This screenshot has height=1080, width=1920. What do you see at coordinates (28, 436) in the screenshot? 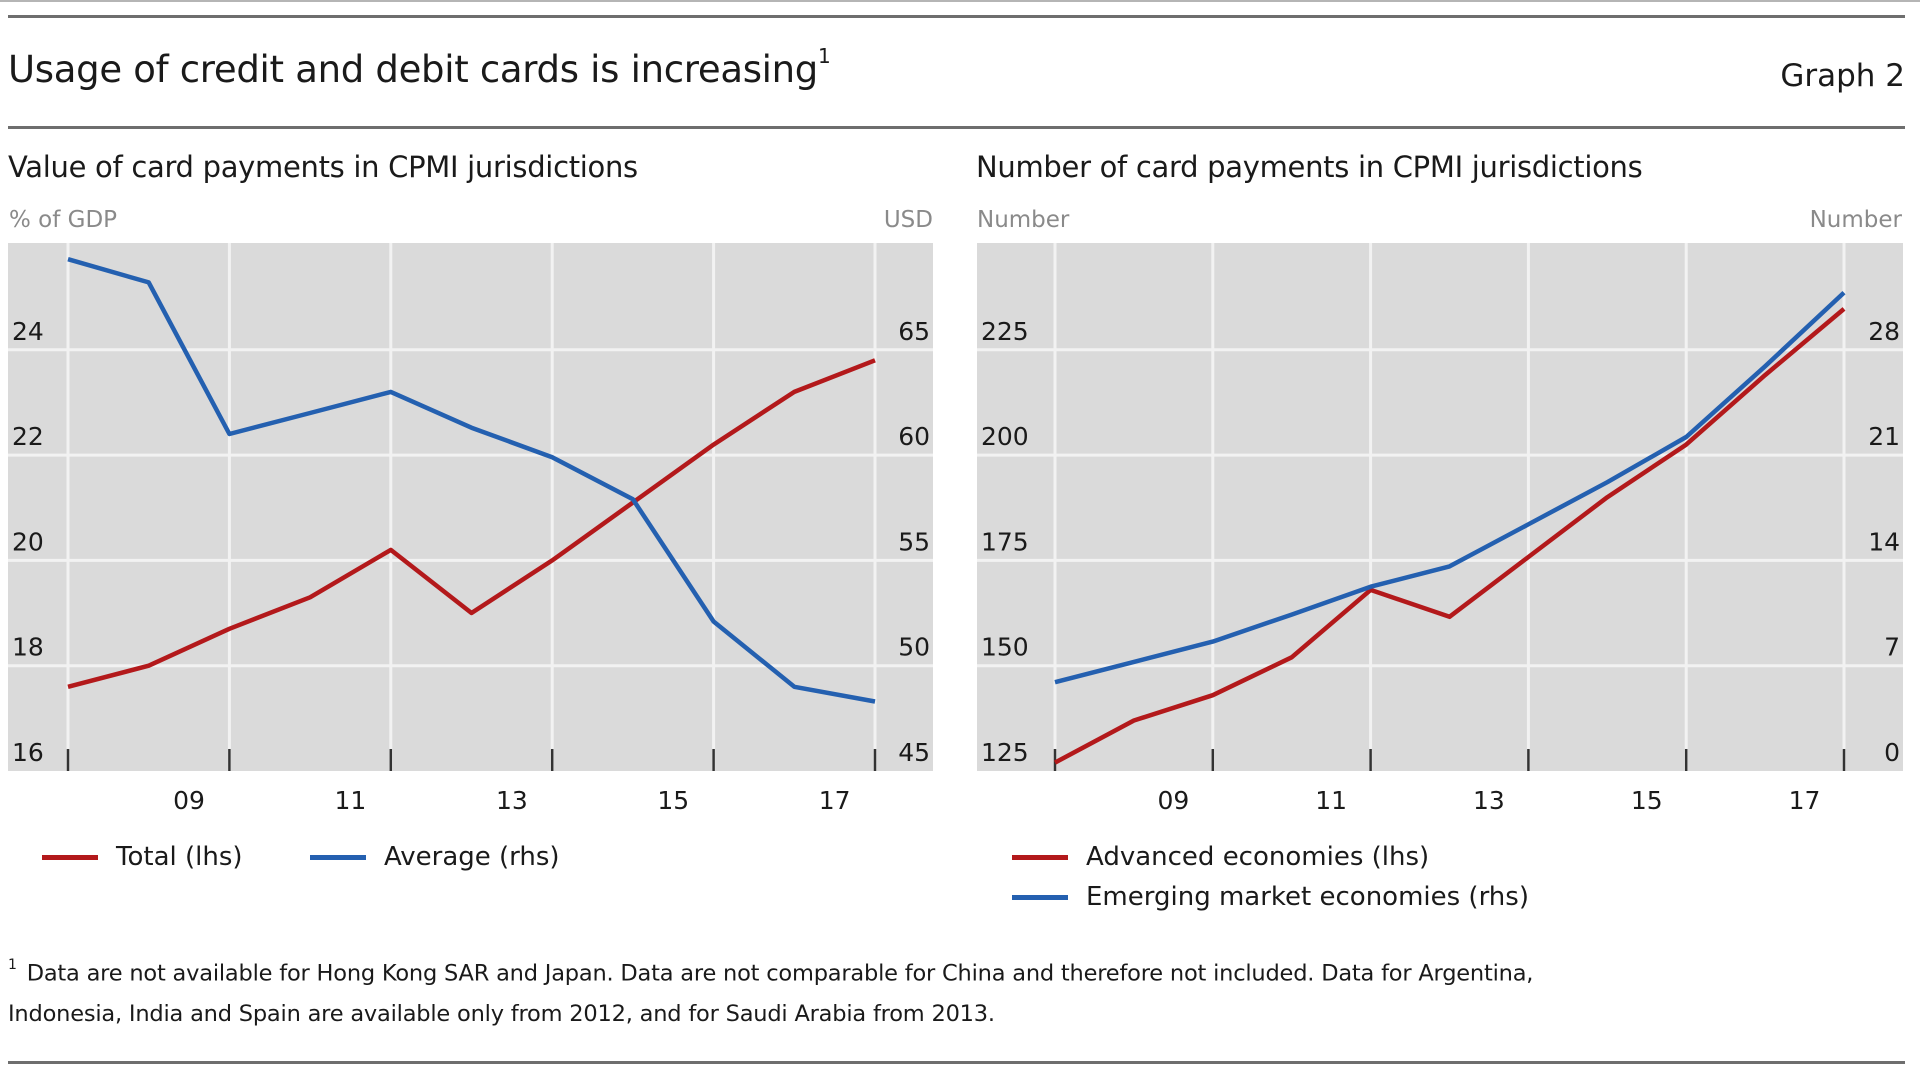
I see `y-left-tick-label: 22` at bounding box center [28, 436].